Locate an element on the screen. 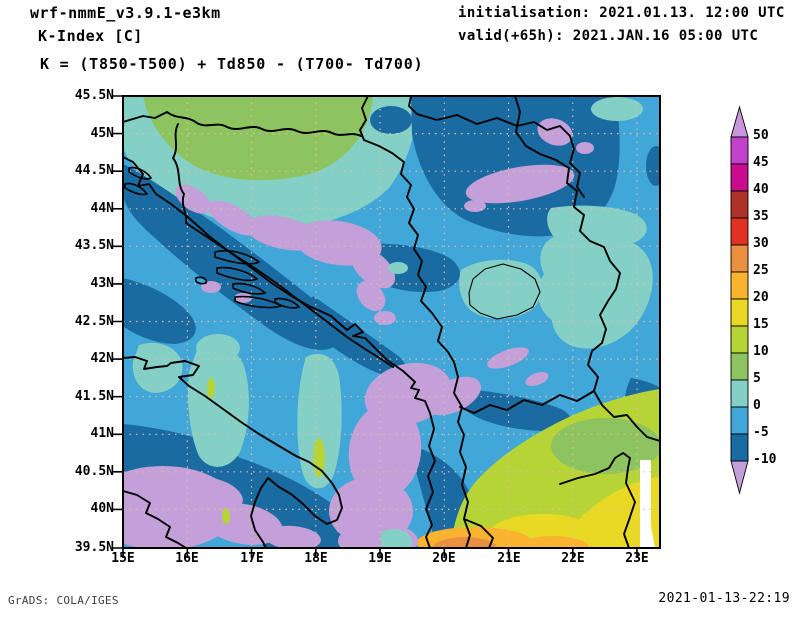 The image size is (800, 618). lat-tick-label: 40.5N is located at coordinates (94, 471).